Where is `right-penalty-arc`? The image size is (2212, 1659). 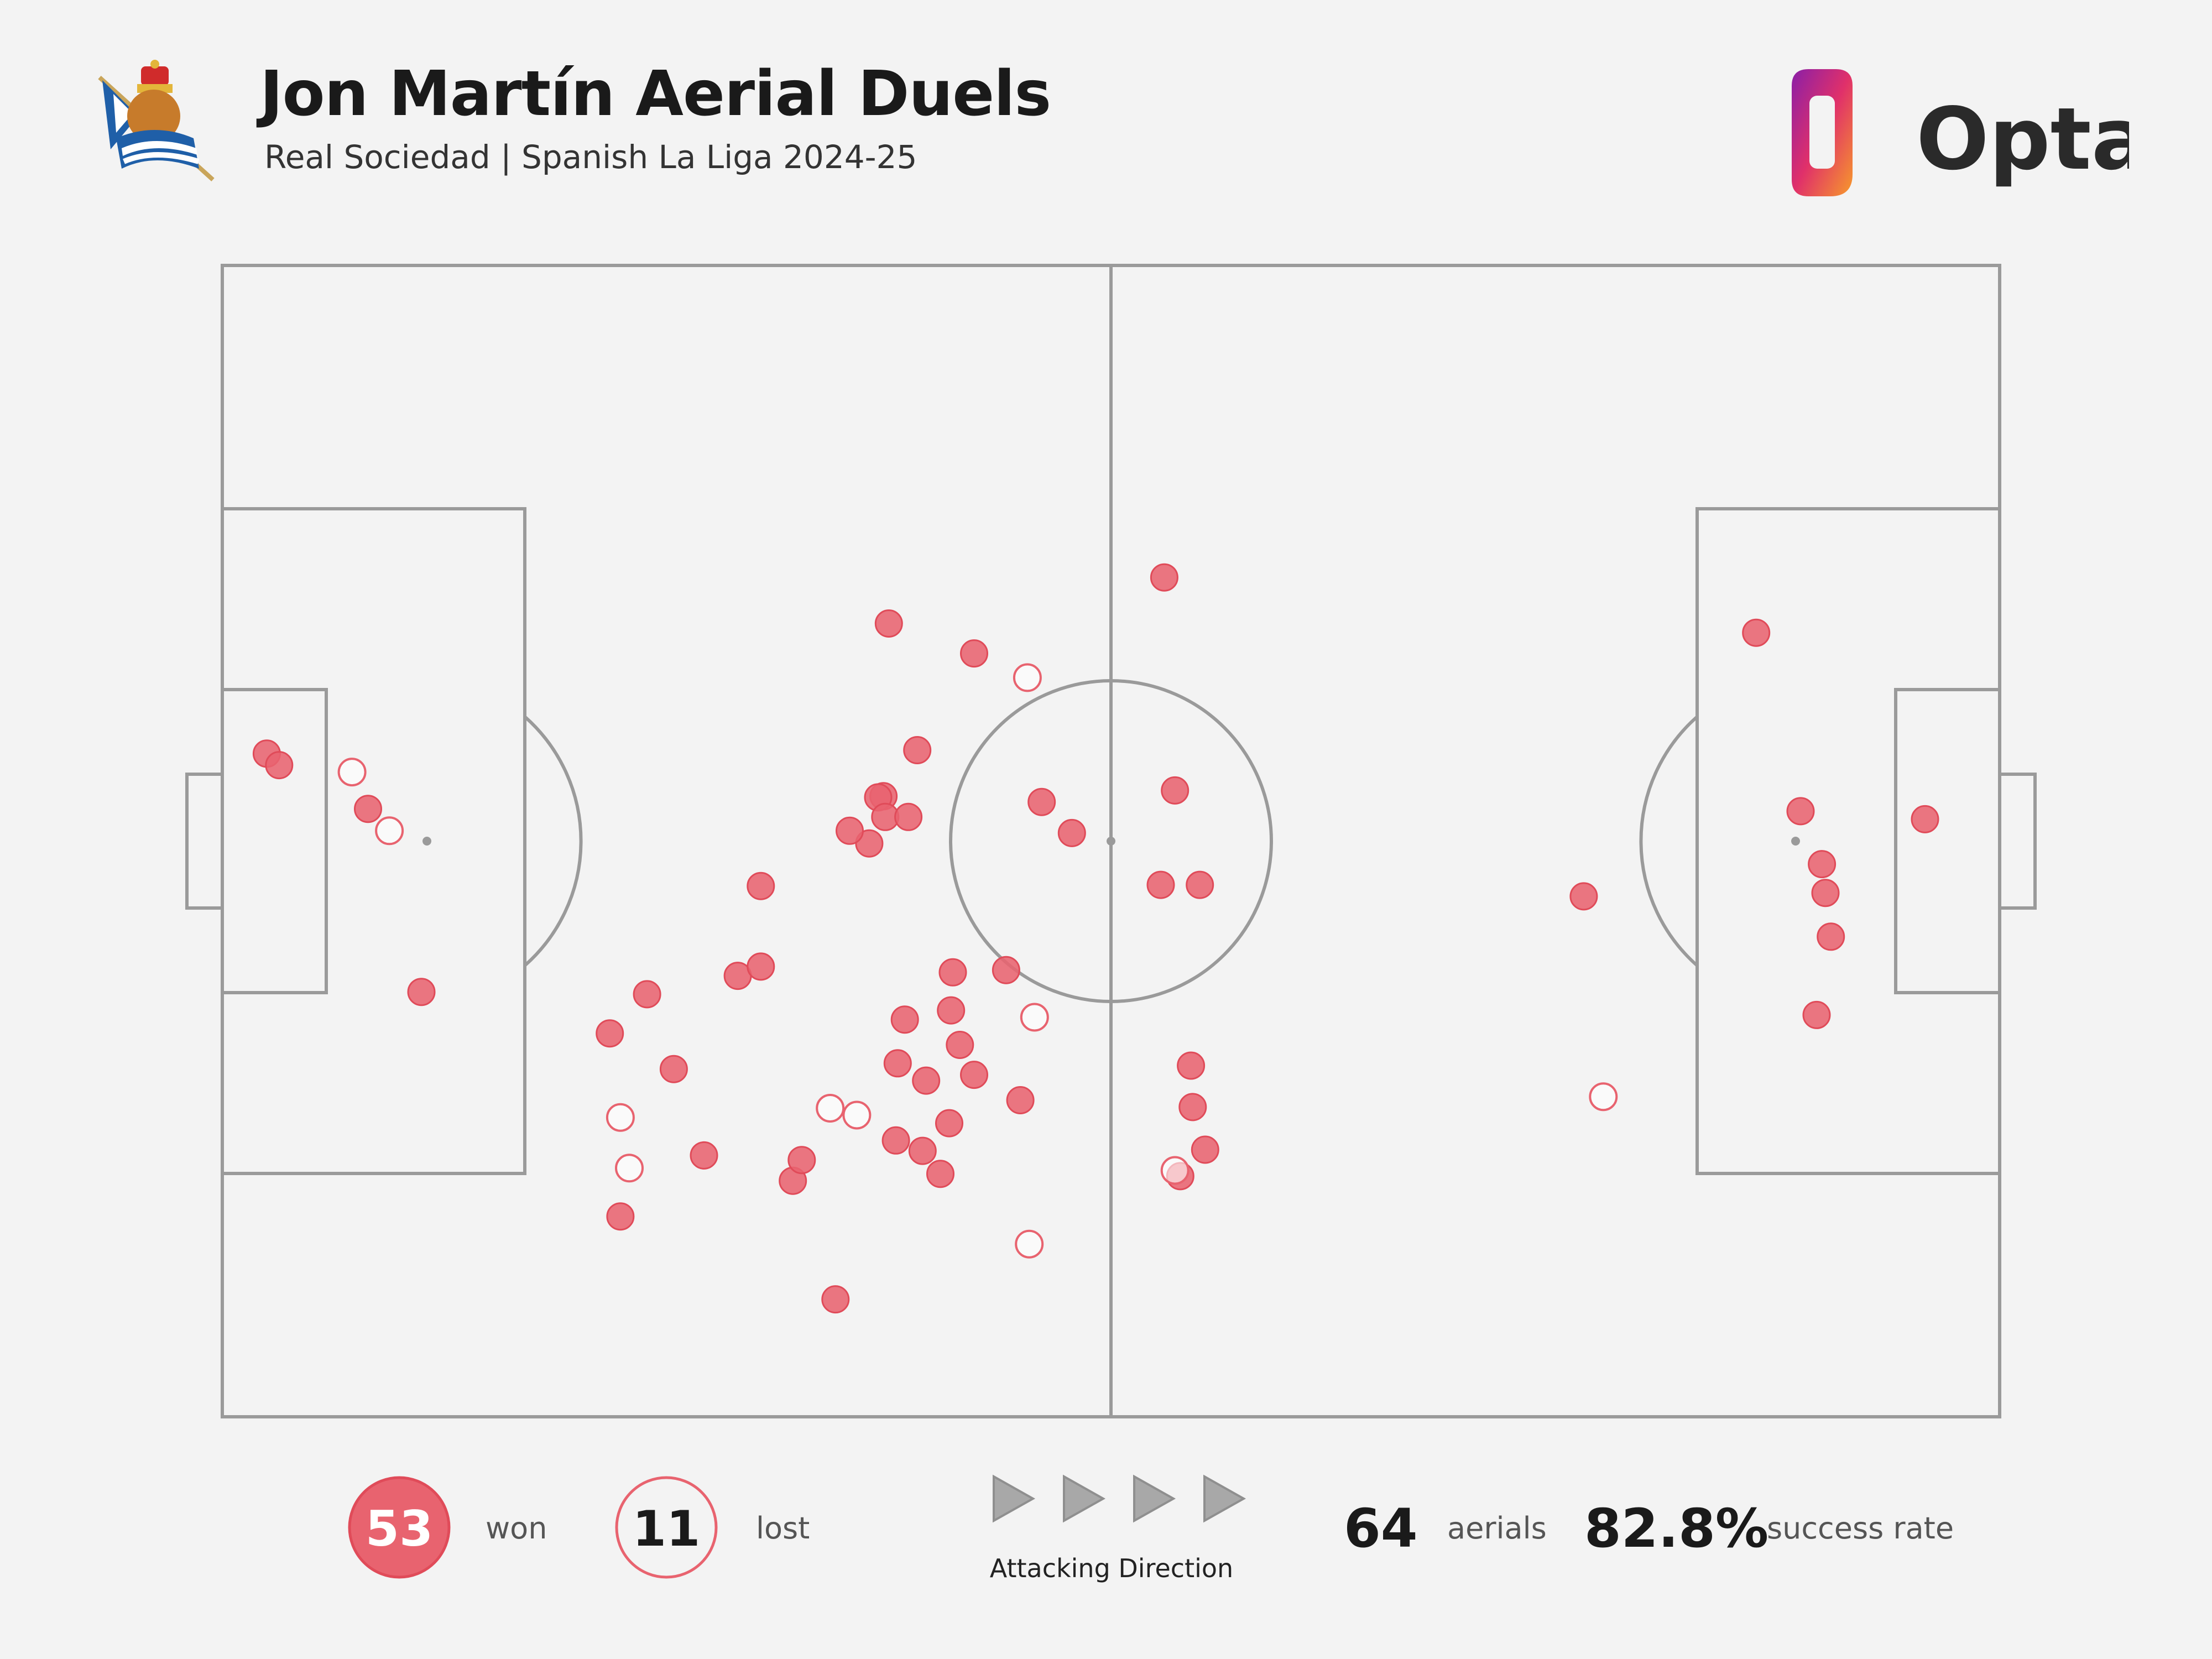 right-penalty-arc is located at coordinates (1669, 841).